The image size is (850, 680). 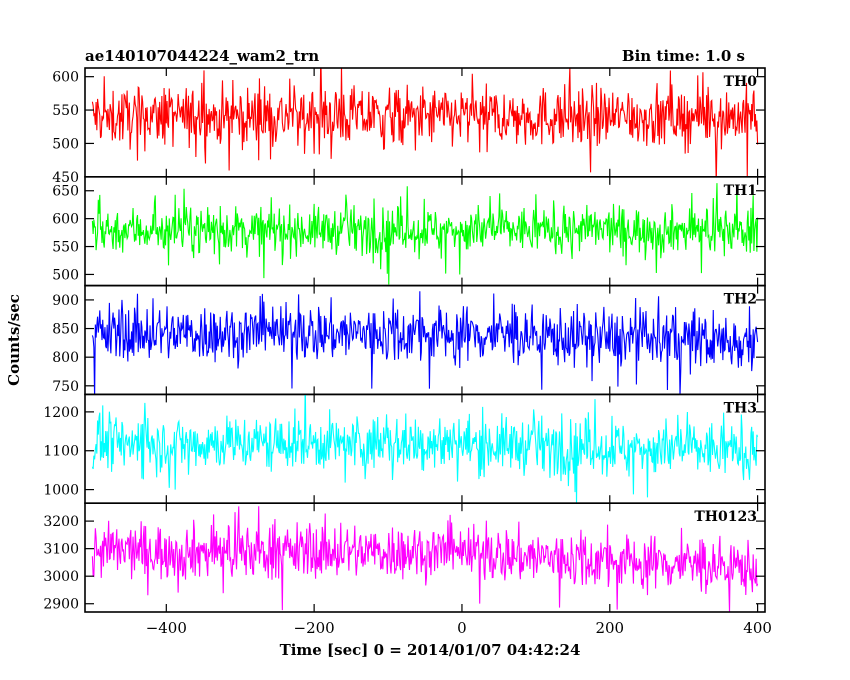 I want to click on y-tick-label: 900, so click(x=65, y=301).